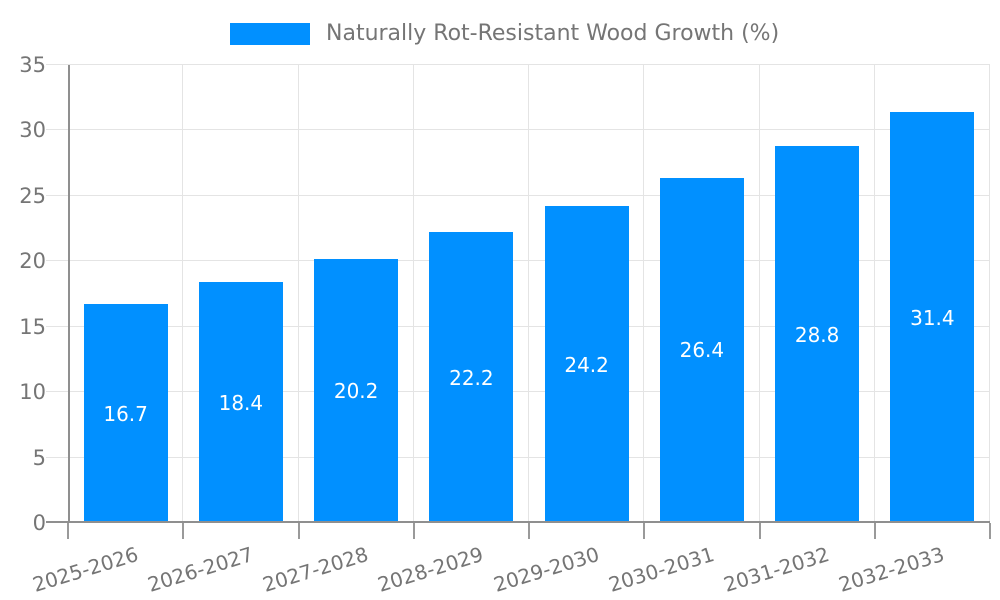  What do you see at coordinates (892, 569) in the screenshot?
I see `x-tick-label: 2032-2033` at bounding box center [892, 569].